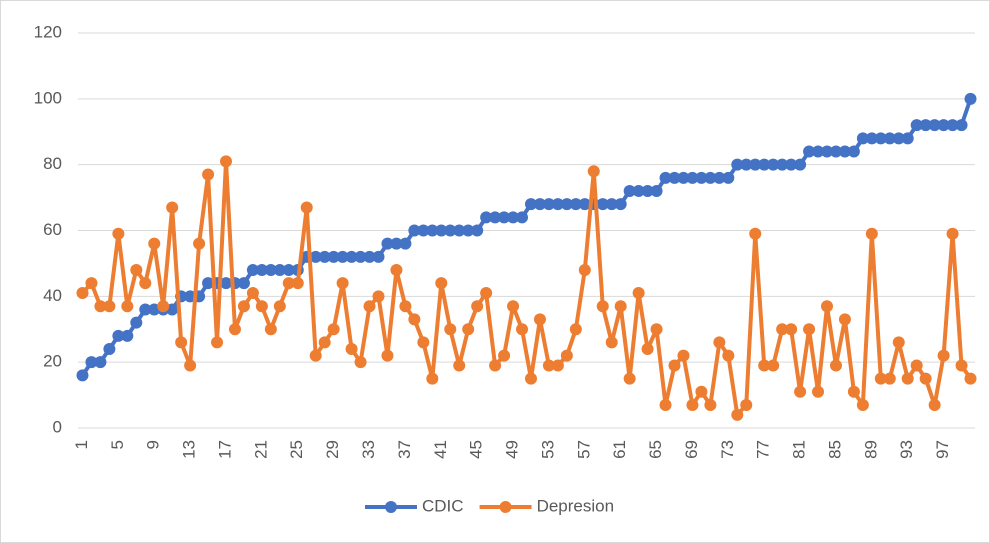 Image resolution: width=990 pixels, height=543 pixels. Describe the element at coordinates (296, 449) in the screenshot. I see `x-tick-label: 25` at that location.